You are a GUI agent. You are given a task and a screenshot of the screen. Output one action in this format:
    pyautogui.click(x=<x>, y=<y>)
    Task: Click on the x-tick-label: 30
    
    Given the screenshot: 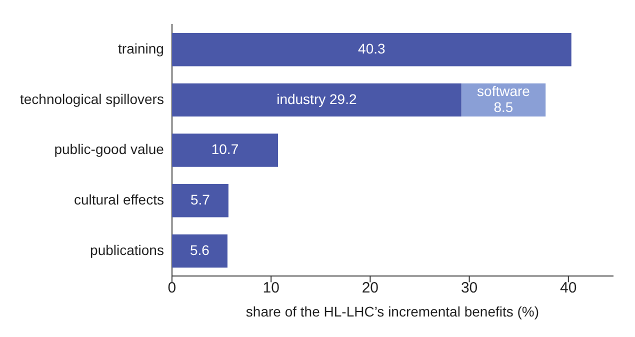 What is the action you would take?
    pyautogui.click(x=469, y=287)
    